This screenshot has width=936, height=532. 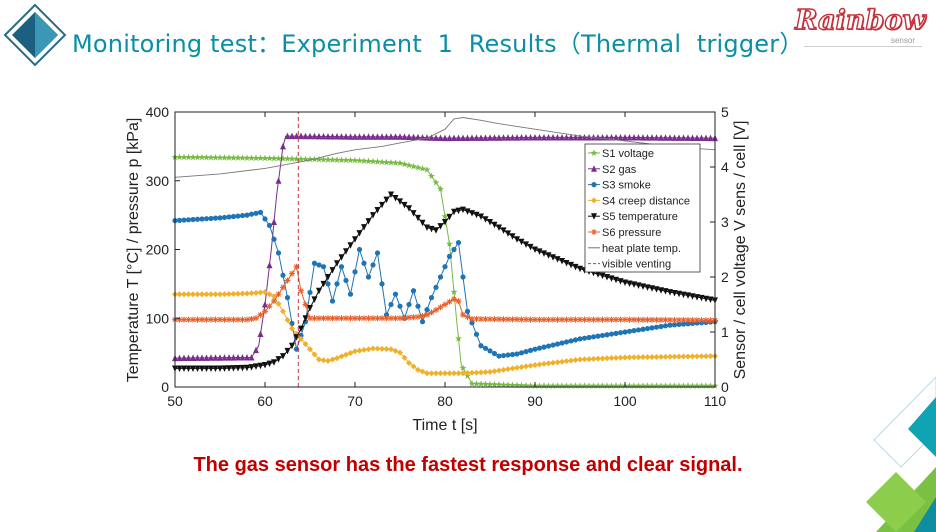 What do you see at coordinates (901, 454) in the screenshot?
I see `corner-geometric-decoration` at bounding box center [901, 454].